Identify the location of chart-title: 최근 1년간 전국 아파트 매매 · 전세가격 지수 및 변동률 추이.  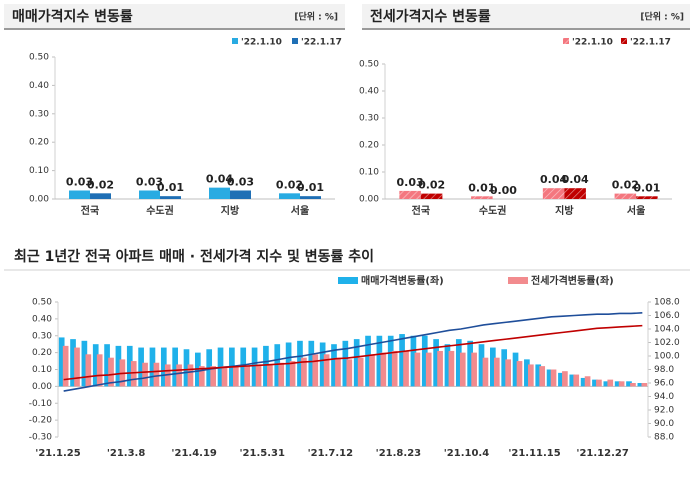
(194, 256).